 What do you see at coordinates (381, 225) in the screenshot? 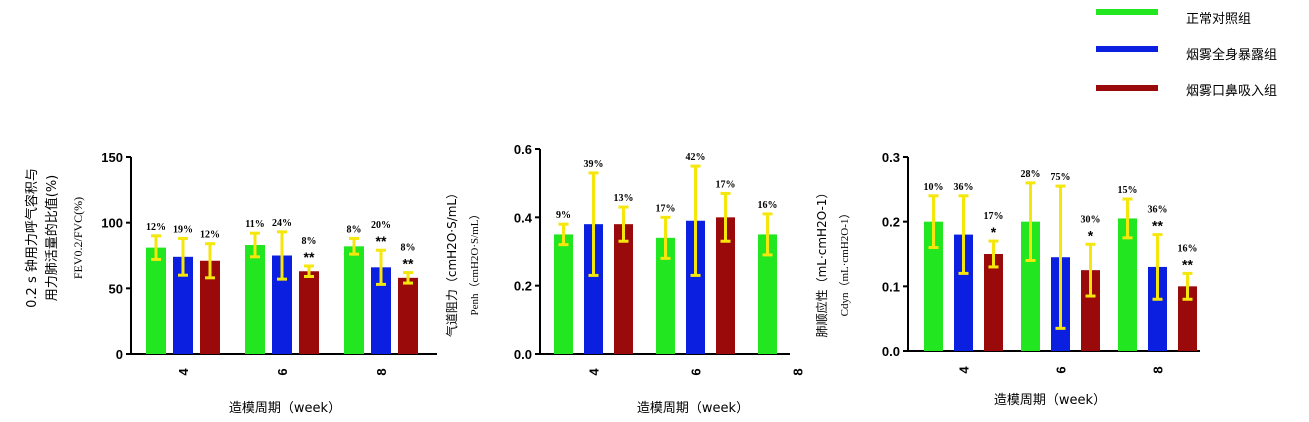
I see `data-label: 20%` at bounding box center [381, 225].